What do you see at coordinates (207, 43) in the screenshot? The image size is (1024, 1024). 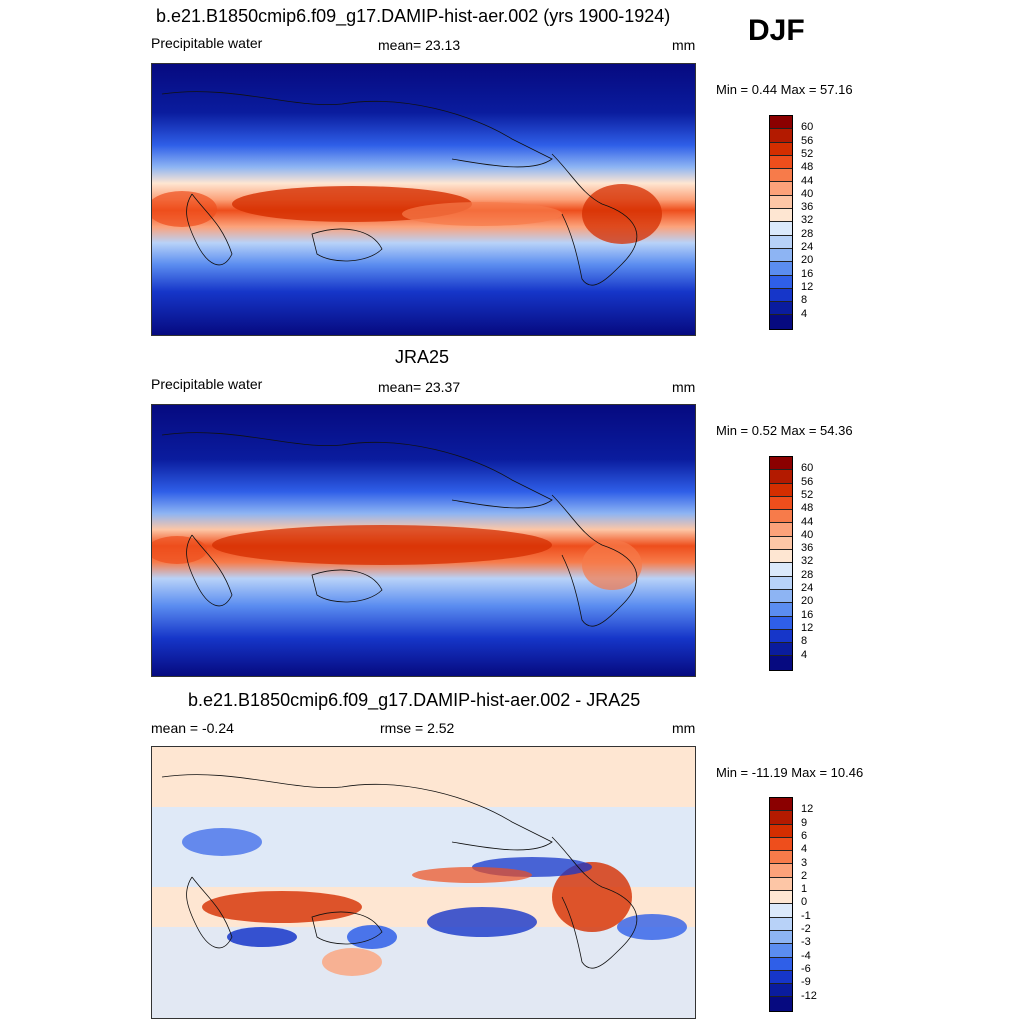 I see `panel-1-left-label: Precipitable water` at bounding box center [207, 43].